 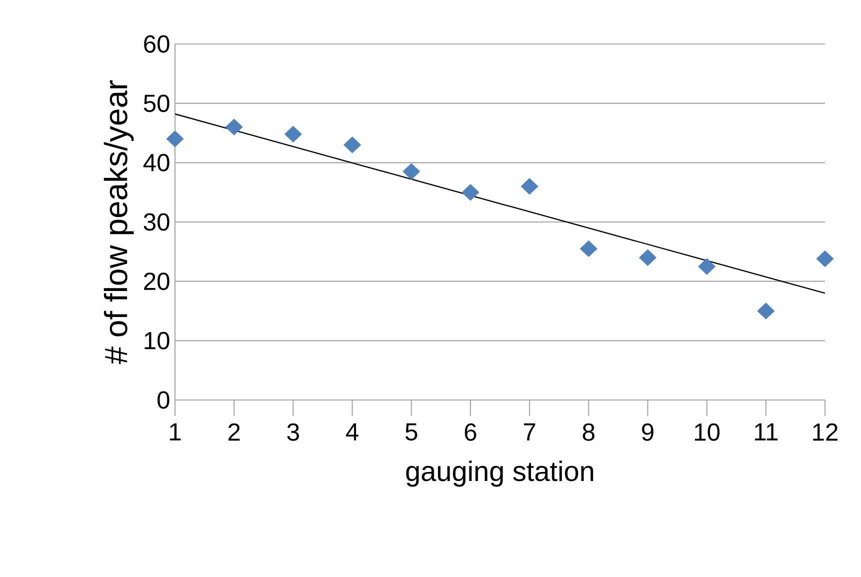 What do you see at coordinates (157, 341) in the screenshot?
I see `y-tick-label: 10` at bounding box center [157, 341].